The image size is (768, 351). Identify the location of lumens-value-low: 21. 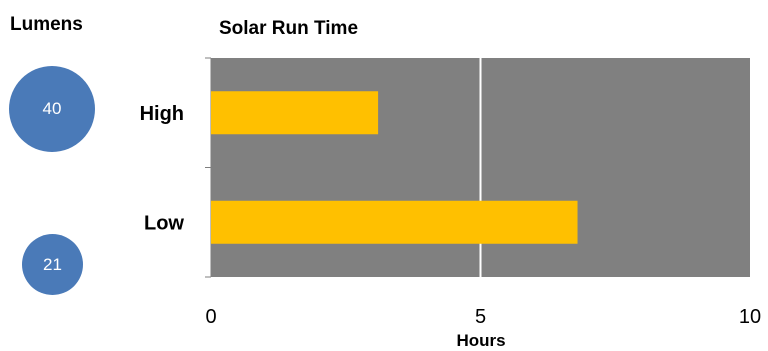
(52, 264).